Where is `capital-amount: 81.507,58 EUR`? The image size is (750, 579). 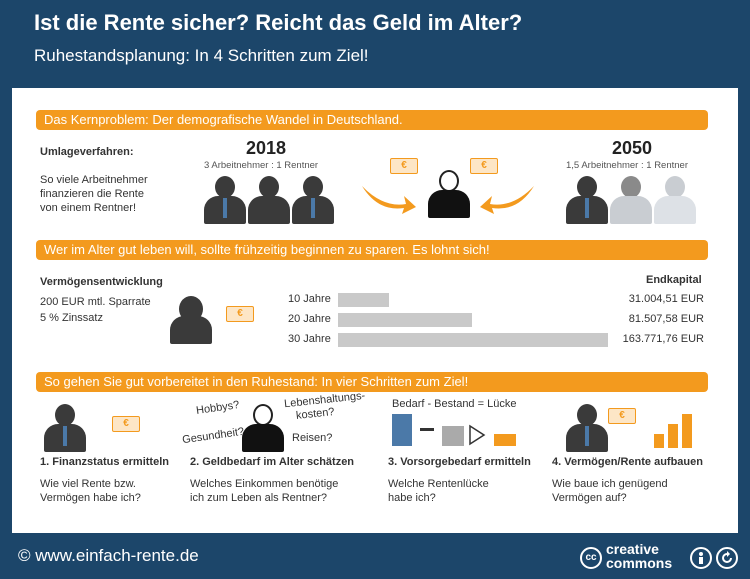 capital-amount: 81.507,58 EUR is located at coordinates (666, 319).